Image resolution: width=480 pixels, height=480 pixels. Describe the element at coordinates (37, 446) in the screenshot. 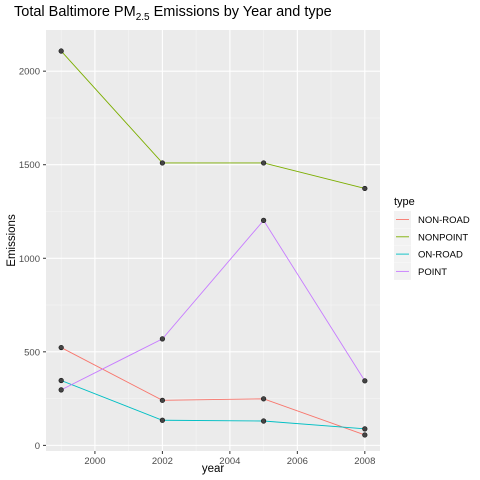

I see `y-tick-label: 0` at that location.